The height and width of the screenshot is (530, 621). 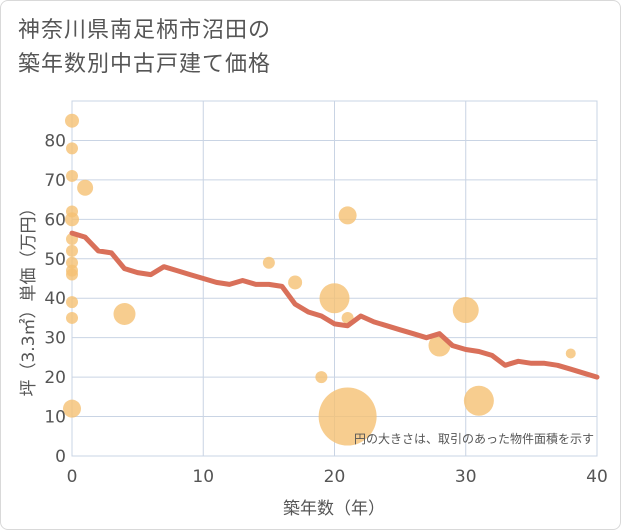 What do you see at coordinates (474, 438) in the screenshot?
I see `size-note: 円の大きさは、取引のあった物件面積を示す` at bounding box center [474, 438].